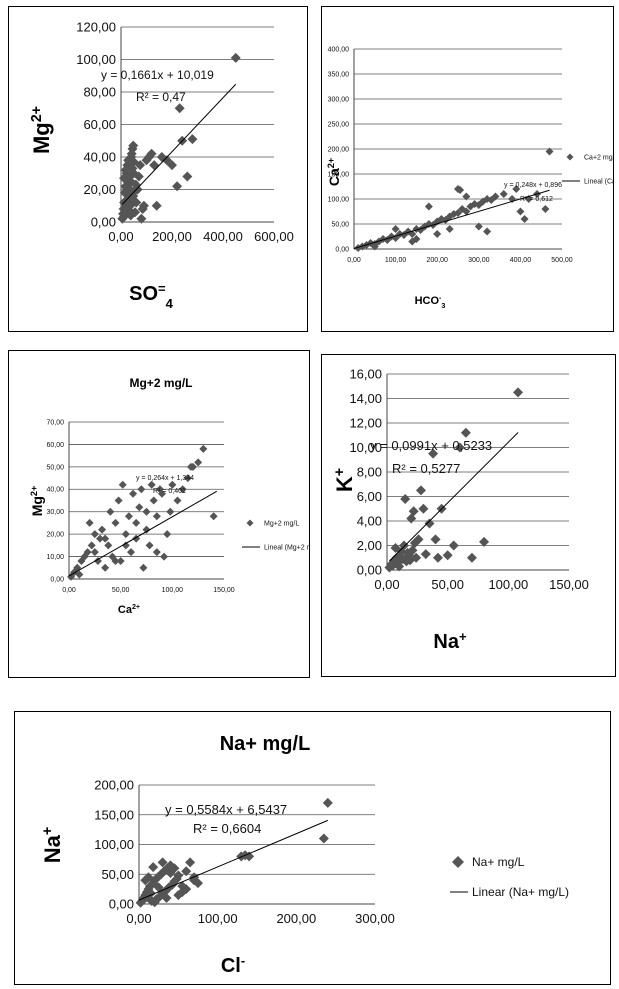  Describe the element at coordinates (218, 918) in the screenshot. I see `x-tick-label: 100,00` at that location.